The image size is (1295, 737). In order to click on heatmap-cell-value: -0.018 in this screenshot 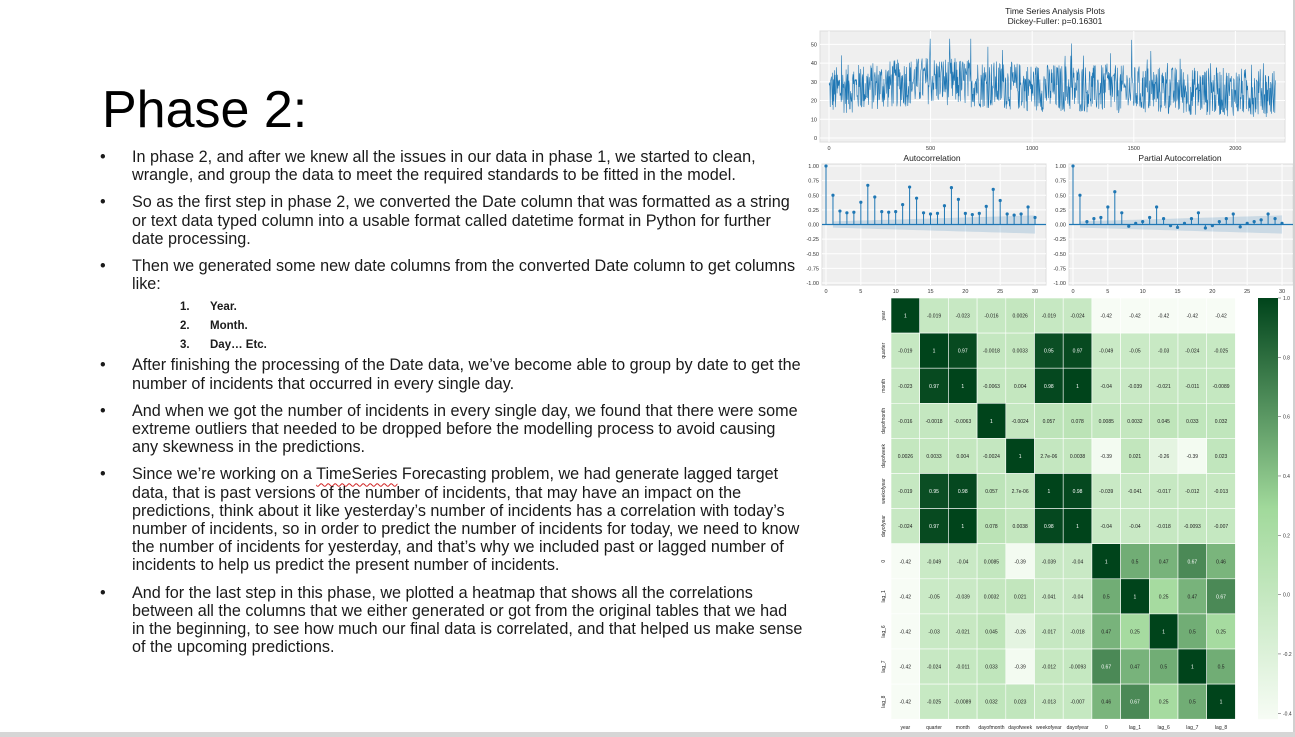, I will do `click(1164, 527)`.